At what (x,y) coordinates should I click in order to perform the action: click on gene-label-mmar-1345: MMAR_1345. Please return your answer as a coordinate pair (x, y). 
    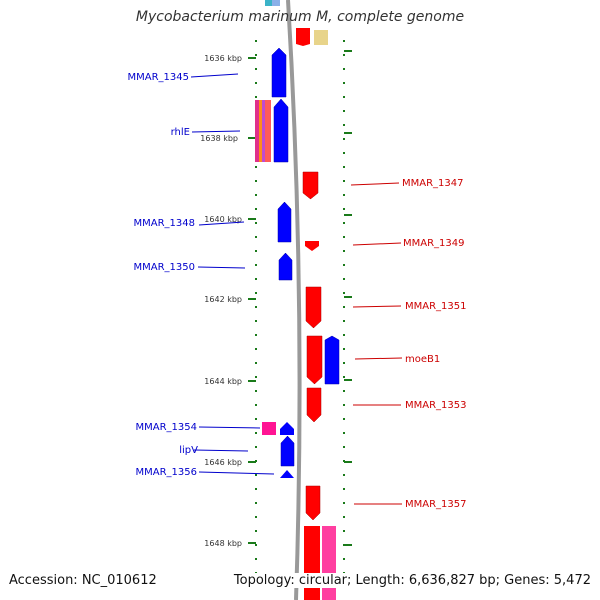
    Looking at the image, I should click on (159, 77).